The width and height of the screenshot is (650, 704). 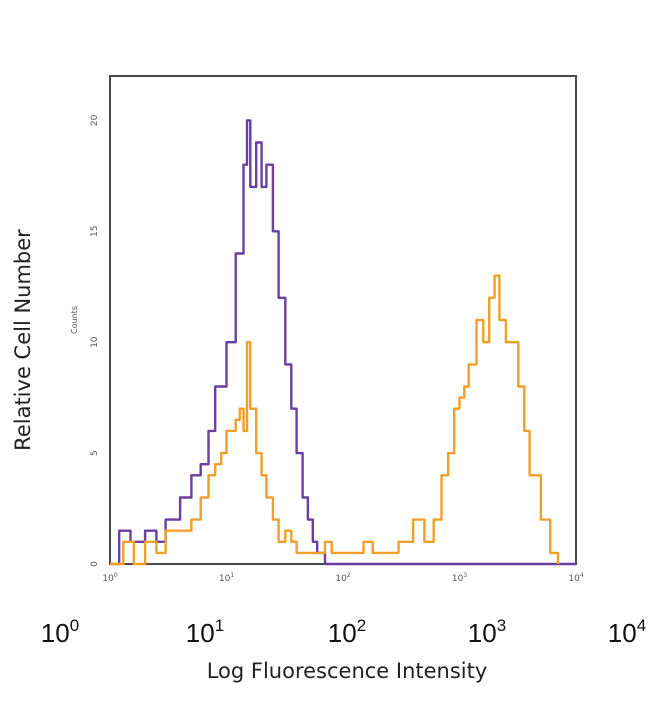 What do you see at coordinates (347, 671) in the screenshot?
I see `x-axis-title: Log Fluorescence Intensity` at bounding box center [347, 671].